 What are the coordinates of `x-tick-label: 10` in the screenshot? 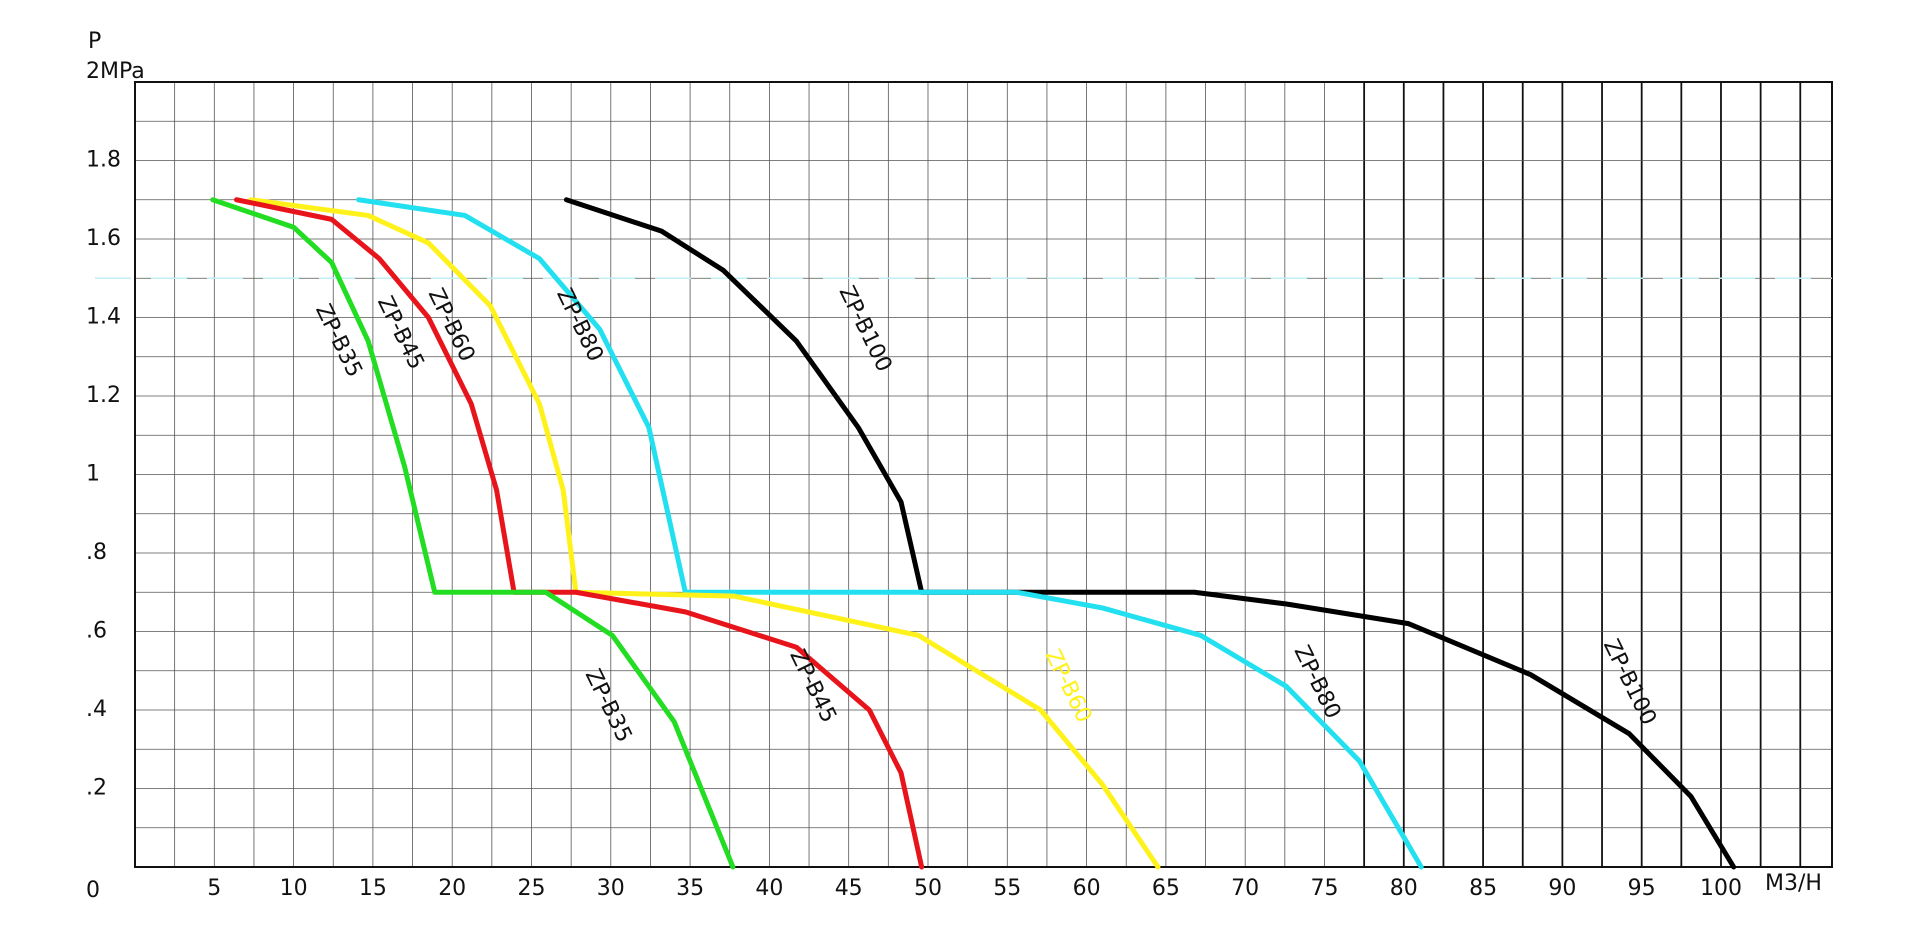 It's located at (294, 888).